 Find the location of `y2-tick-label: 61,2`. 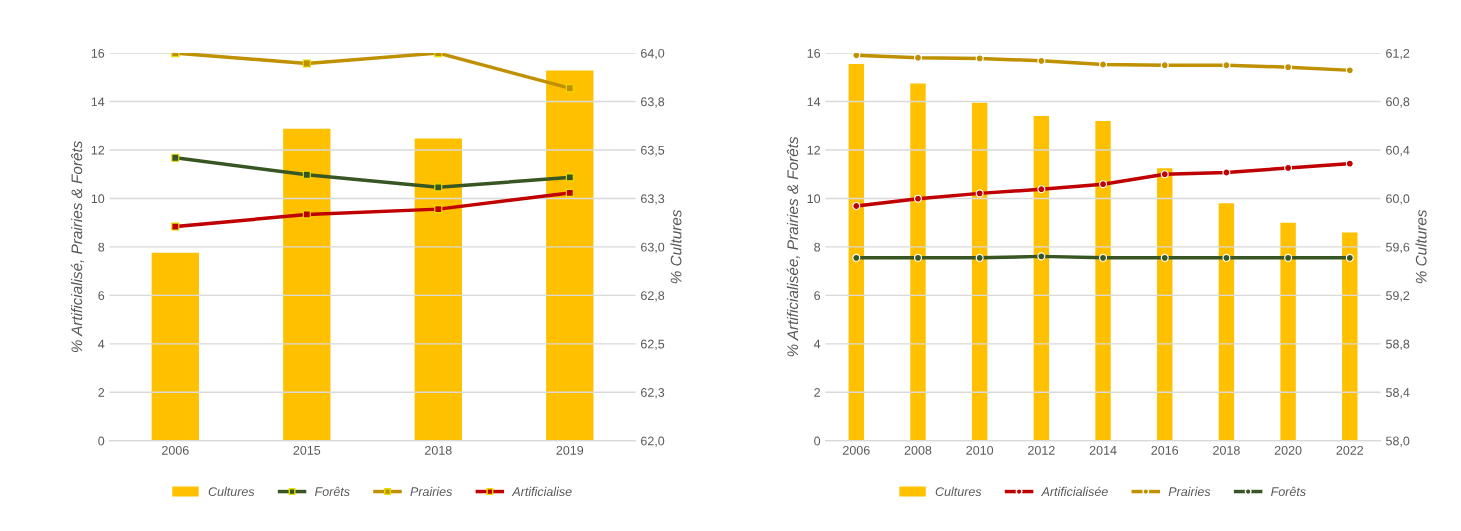

y2-tick-label: 61,2 is located at coordinates (1398, 54).